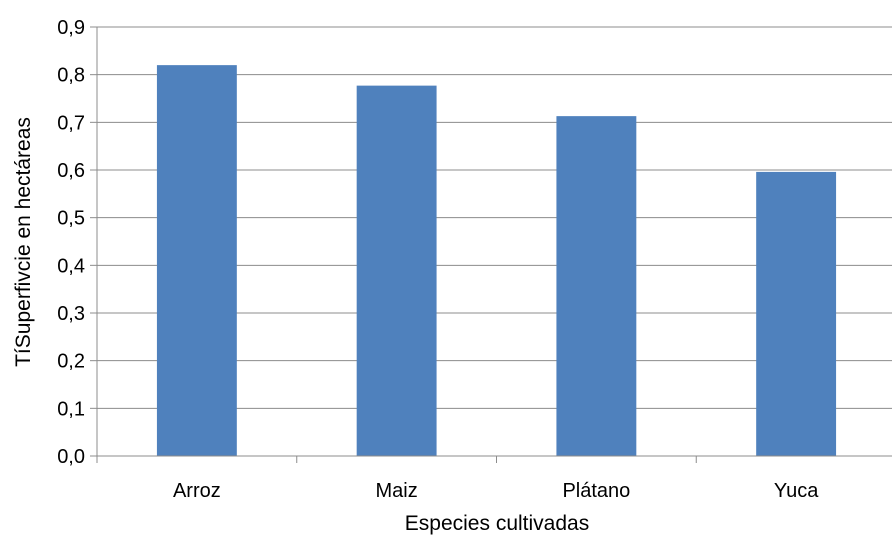 The image size is (892, 545). I want to click on y-tick-label: 0,4, so click(71, 266).